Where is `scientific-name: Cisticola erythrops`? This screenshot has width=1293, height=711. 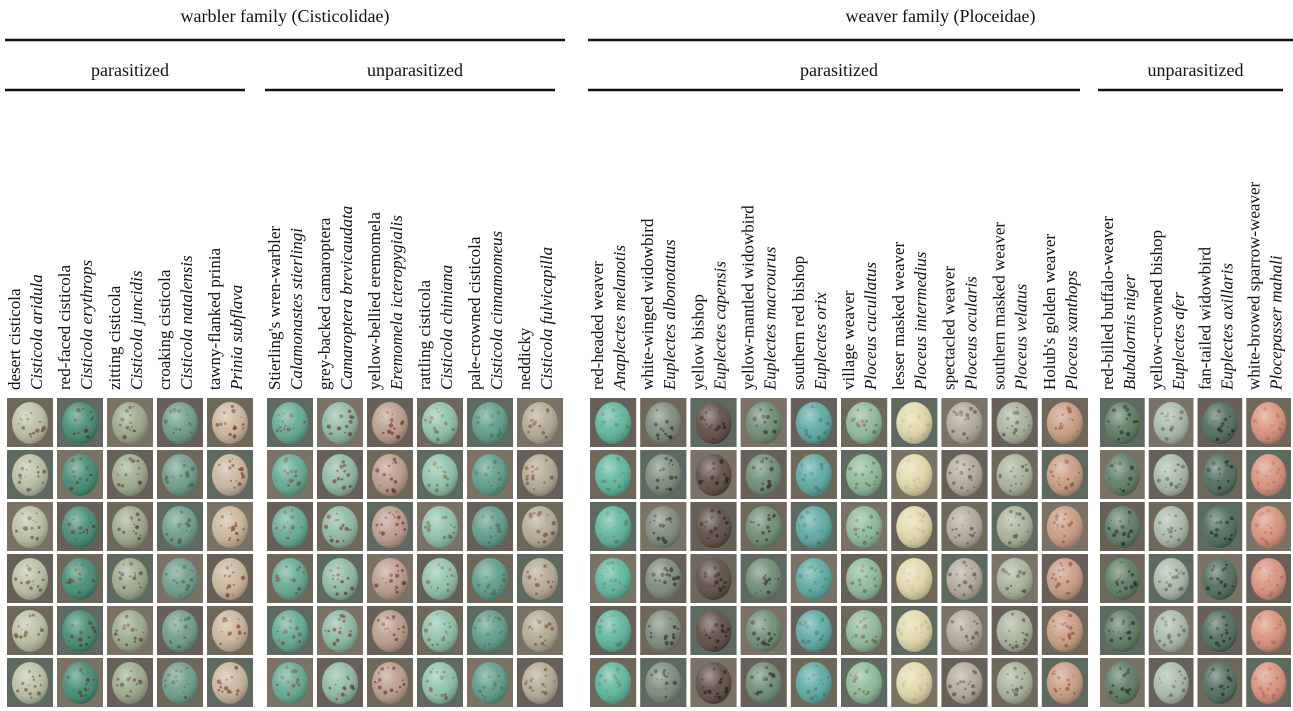
scientific-name: Cisticola erythrops is located at coordinates (86, 324).